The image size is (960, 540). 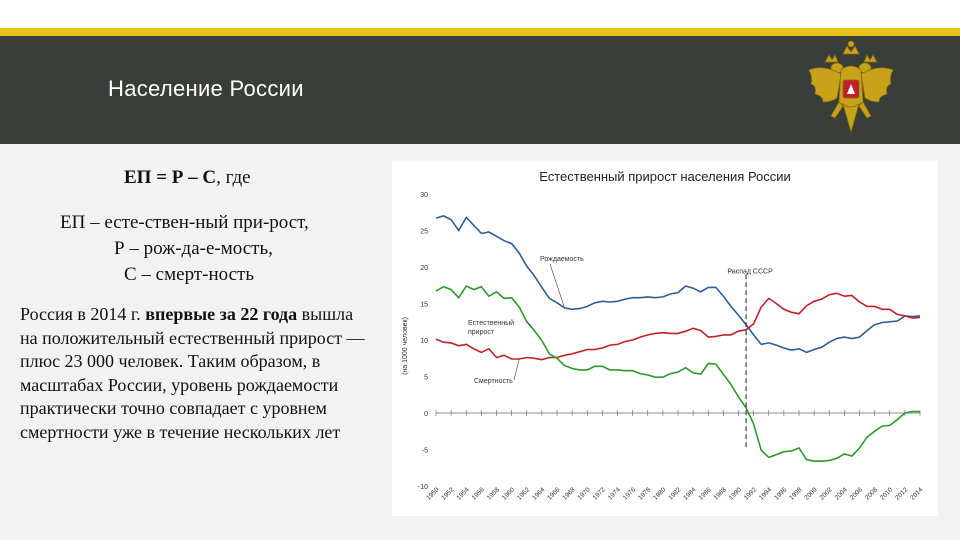 I want to click on y-tick-label: 5, so click(x=426, y=378).